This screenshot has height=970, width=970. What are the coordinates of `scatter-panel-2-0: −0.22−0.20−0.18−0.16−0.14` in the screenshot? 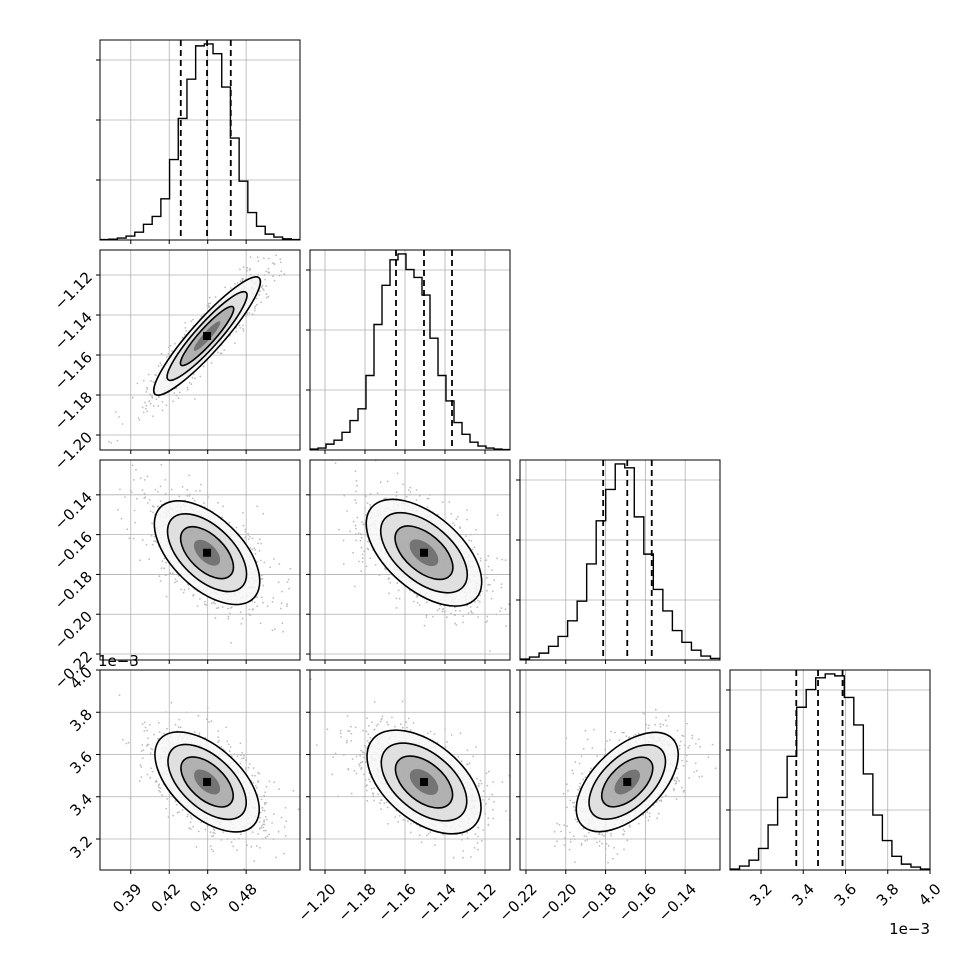 It's located at (176, 576).